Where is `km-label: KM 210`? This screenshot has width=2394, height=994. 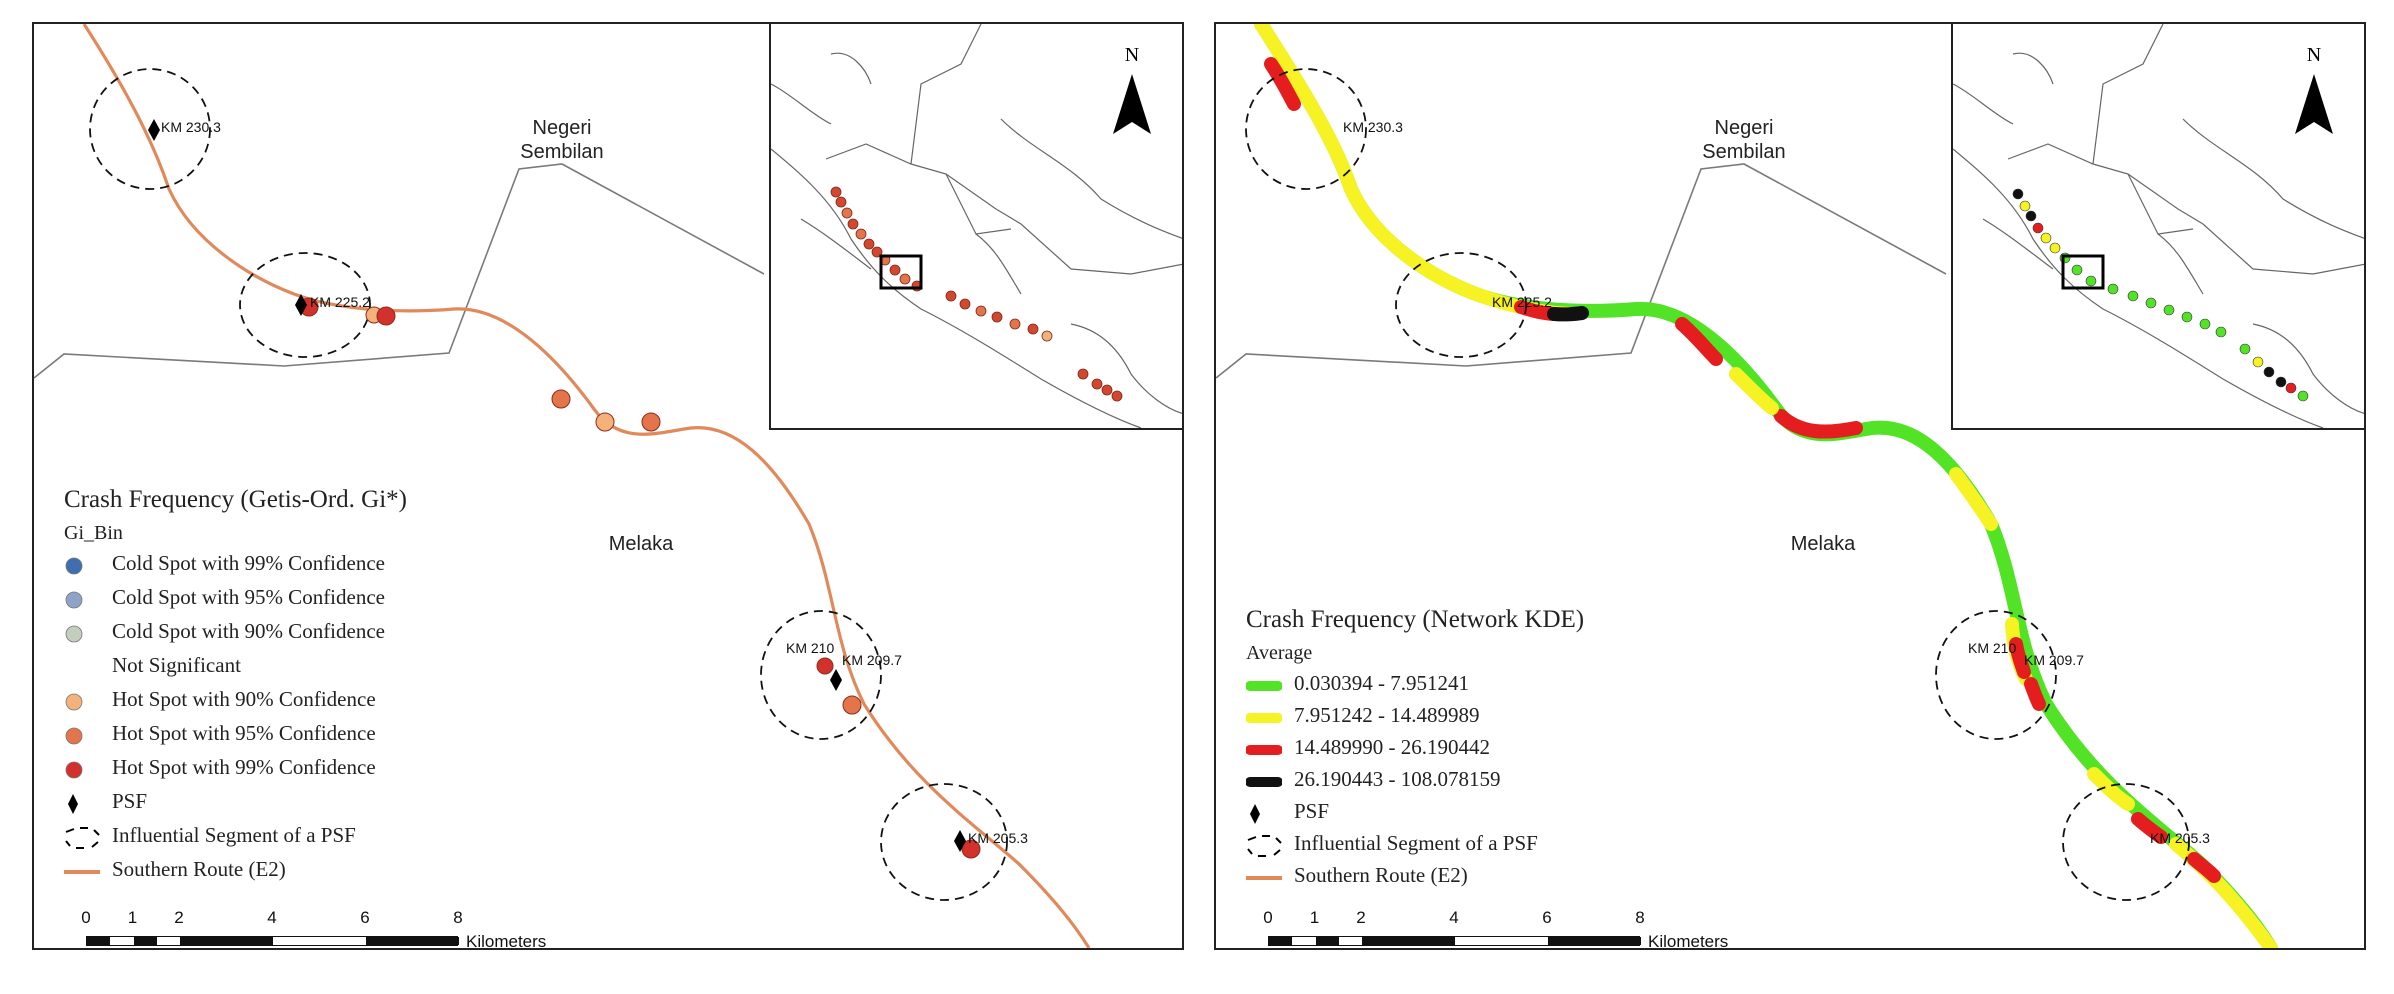
km-label: KM 210 is located at coordinates (1992, 648).